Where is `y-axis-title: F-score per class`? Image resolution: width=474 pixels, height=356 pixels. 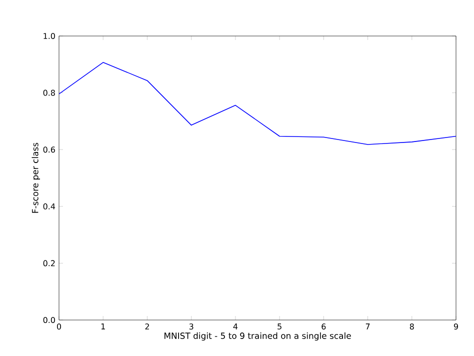
y-axis-title: F-score per class is located at coordinates (36, 177).